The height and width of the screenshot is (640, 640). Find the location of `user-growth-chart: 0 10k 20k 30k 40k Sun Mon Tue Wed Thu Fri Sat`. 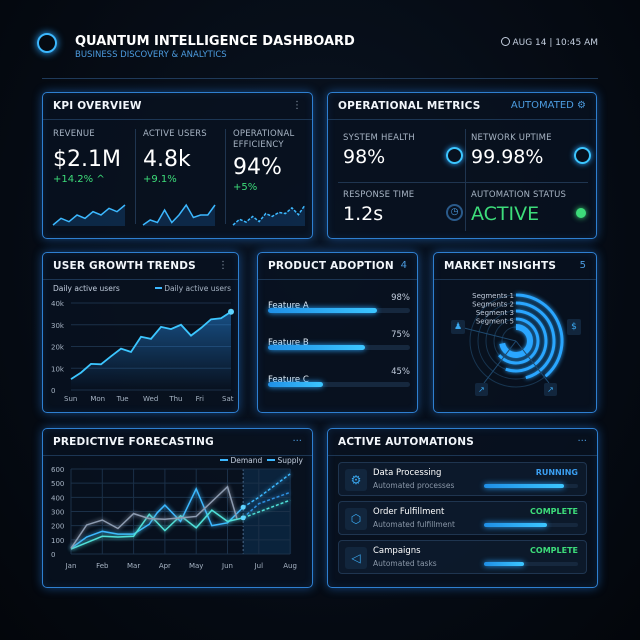

user-growth-chart: 0 10k 20k 30k 40k Sun Mon Tue Wed Thu Fri Sat is located at coordinates (142, 351).